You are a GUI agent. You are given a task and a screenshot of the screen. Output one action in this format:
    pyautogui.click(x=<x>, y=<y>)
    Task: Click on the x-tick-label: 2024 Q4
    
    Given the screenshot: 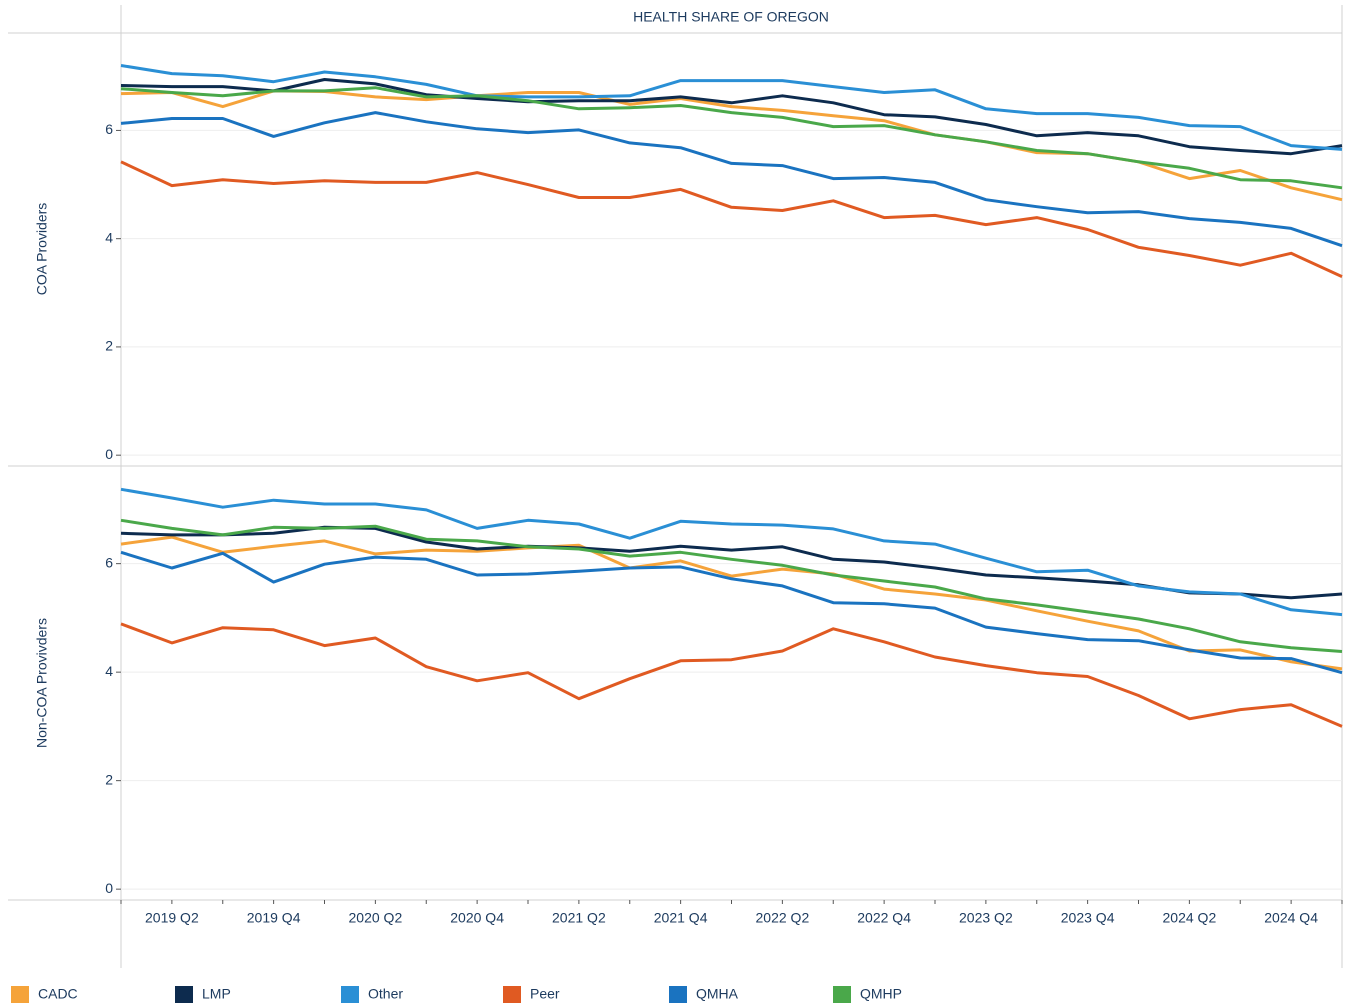 What is the action you would take?
    pyautogui.click(x=1291, y=918)
    